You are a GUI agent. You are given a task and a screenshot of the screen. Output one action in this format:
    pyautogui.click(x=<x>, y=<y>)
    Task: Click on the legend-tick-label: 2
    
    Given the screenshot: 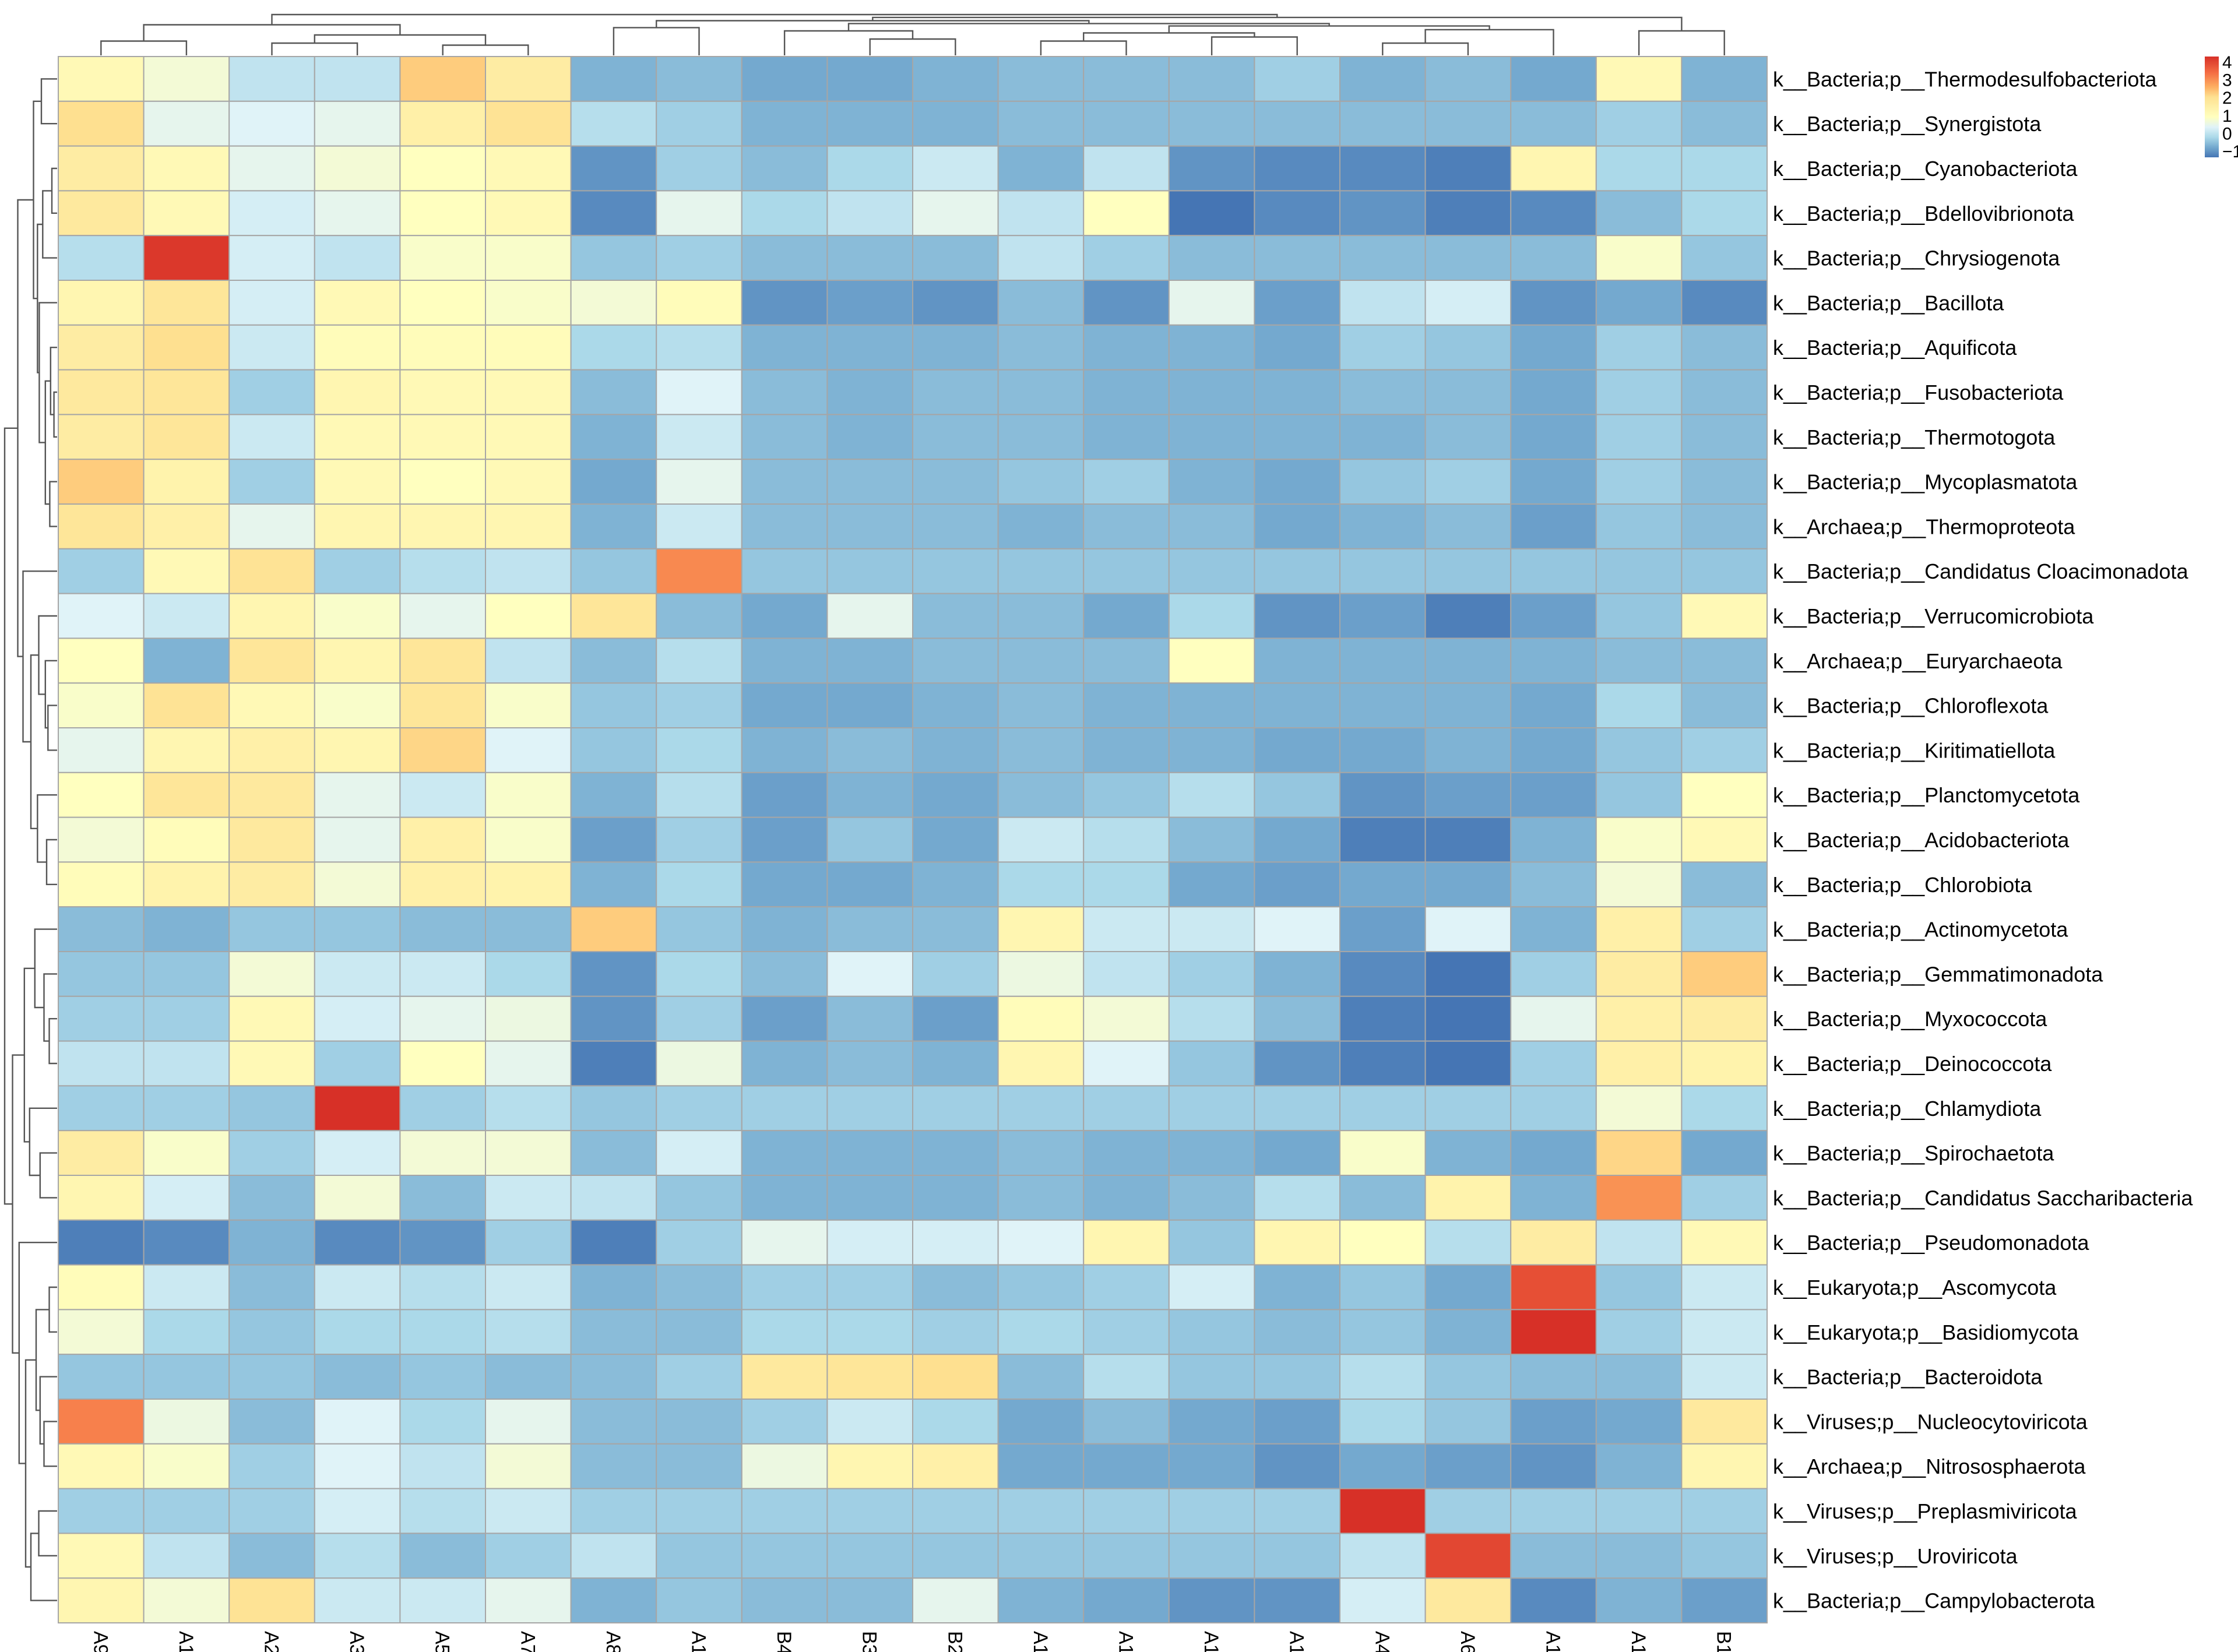 What is the action you would take?
    pyautogui.click(x=2227, y=98)
    